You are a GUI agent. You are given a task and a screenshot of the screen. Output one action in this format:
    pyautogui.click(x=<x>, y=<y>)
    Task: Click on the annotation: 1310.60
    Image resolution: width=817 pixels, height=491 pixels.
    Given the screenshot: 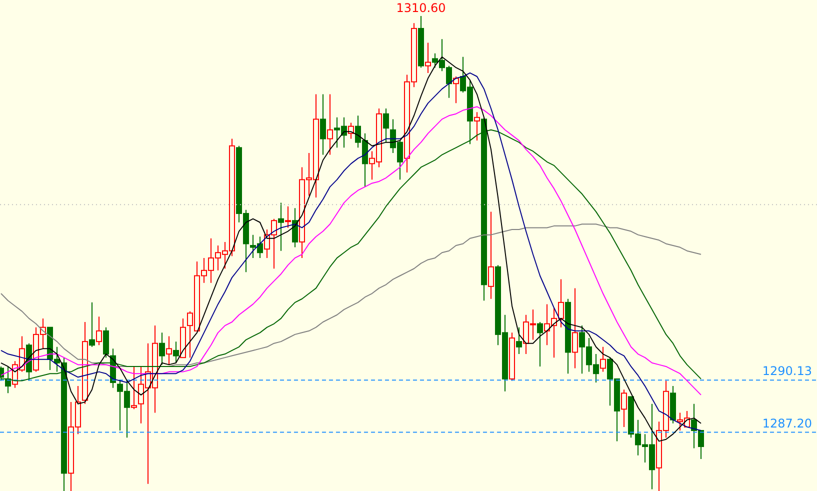 What is the action you would take?
    pyautogui.click(x=421, y=8)
    